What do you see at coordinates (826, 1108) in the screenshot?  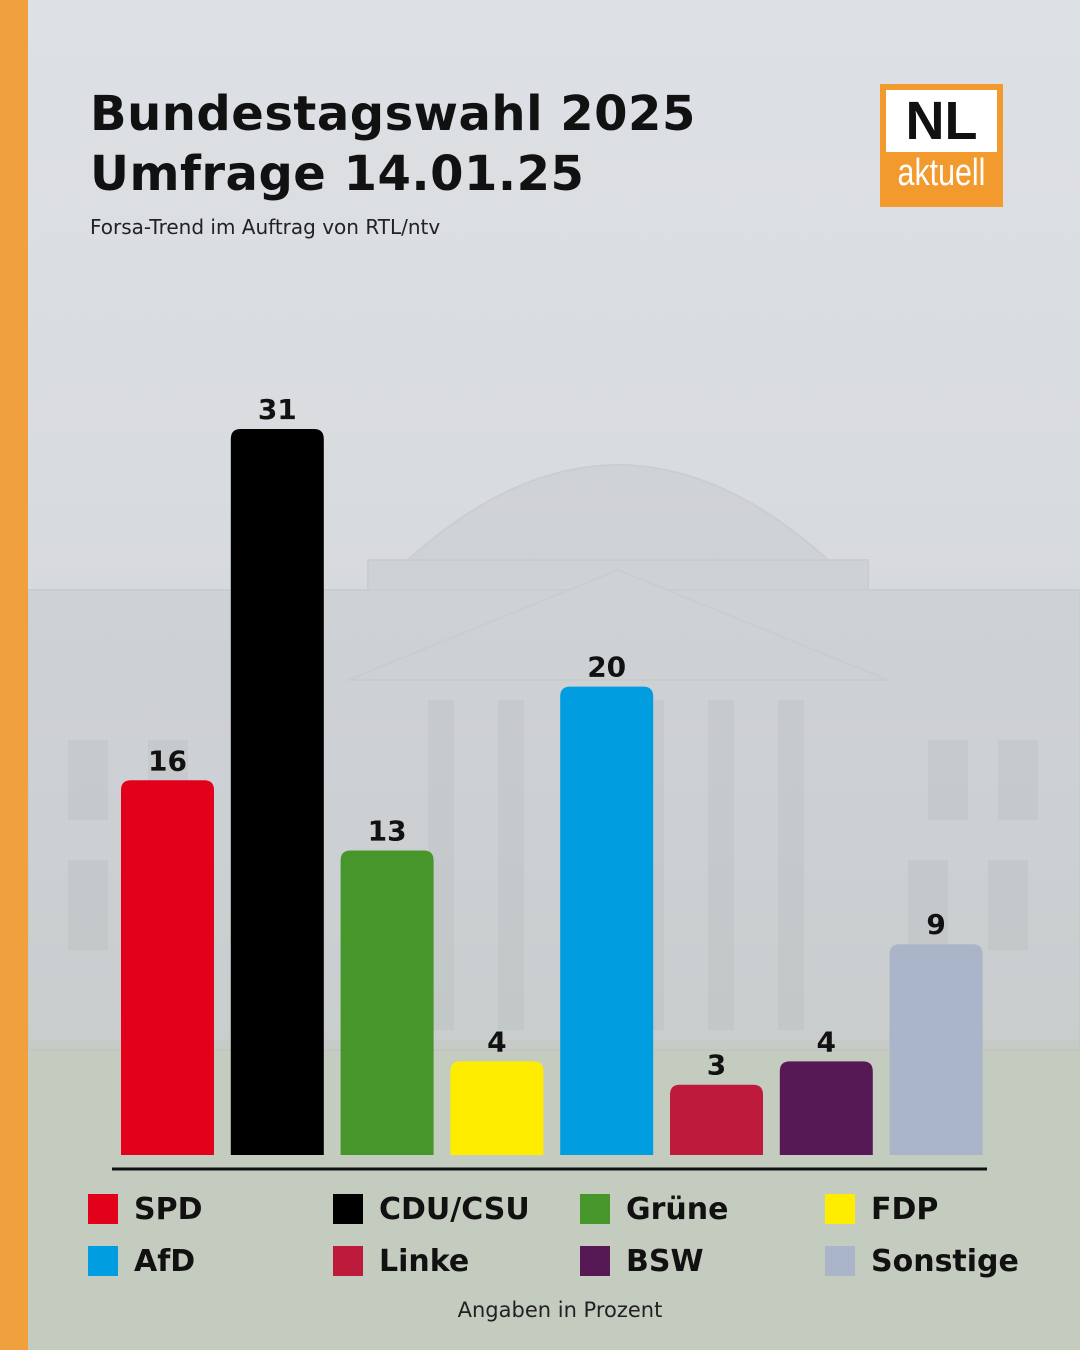 I see `bar-bsw` at bounding box center [826, 1108].